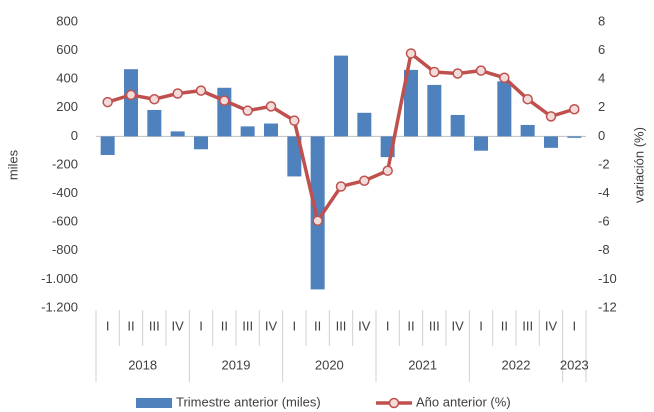  Describe the element at coordinates (601, 20) in the screenshot. I see `y2-tick-label: 8` at that location.